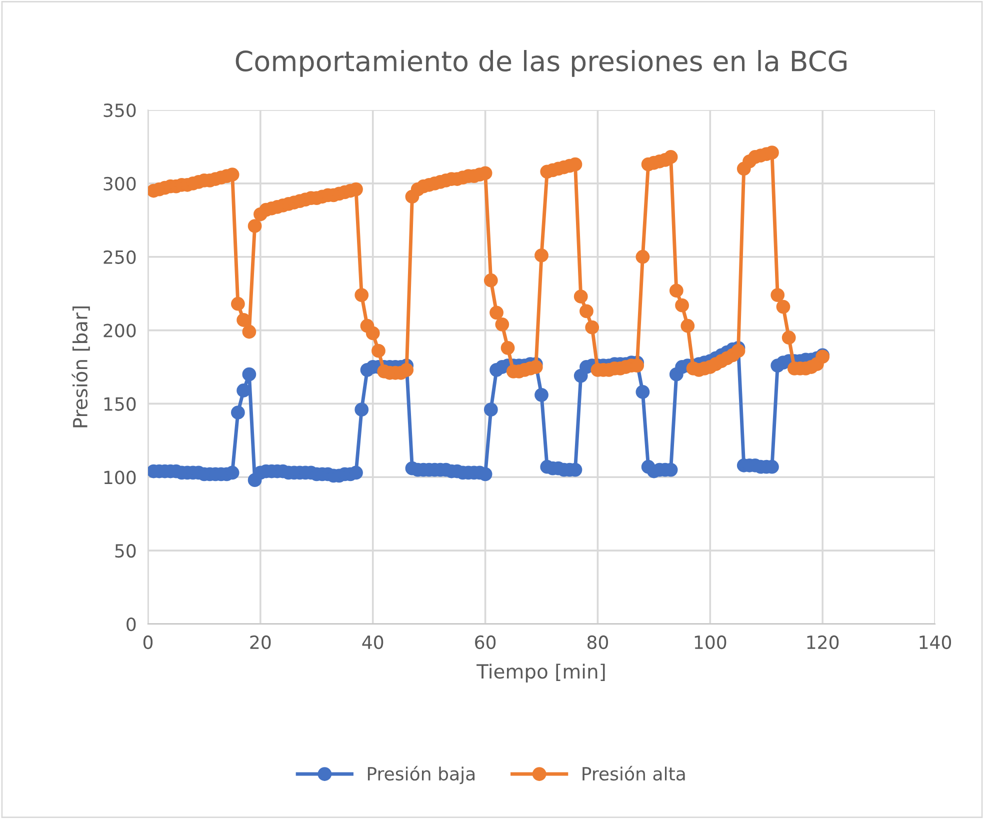 Image resolution: width=984 pixels, height=819 pixels. What do you see at coordinates (120, 183) in the screenshot?
I see `y-tick-label: 300` at bounding box center [120, 183].